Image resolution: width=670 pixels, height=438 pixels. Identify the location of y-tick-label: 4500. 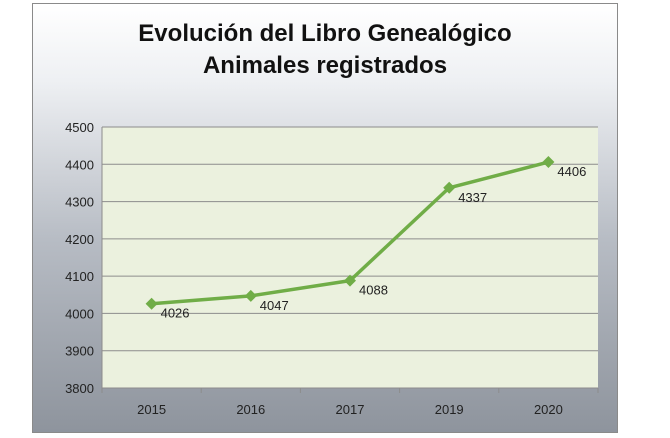
(79, 127).